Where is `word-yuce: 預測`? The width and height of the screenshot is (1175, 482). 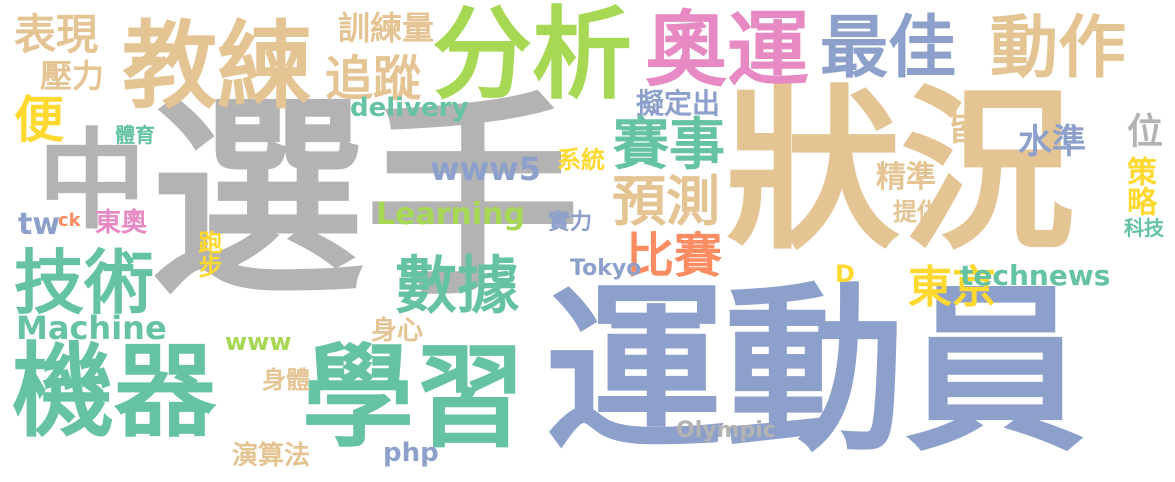
word-yuce: 預測 is located at coordinates (666, 201).